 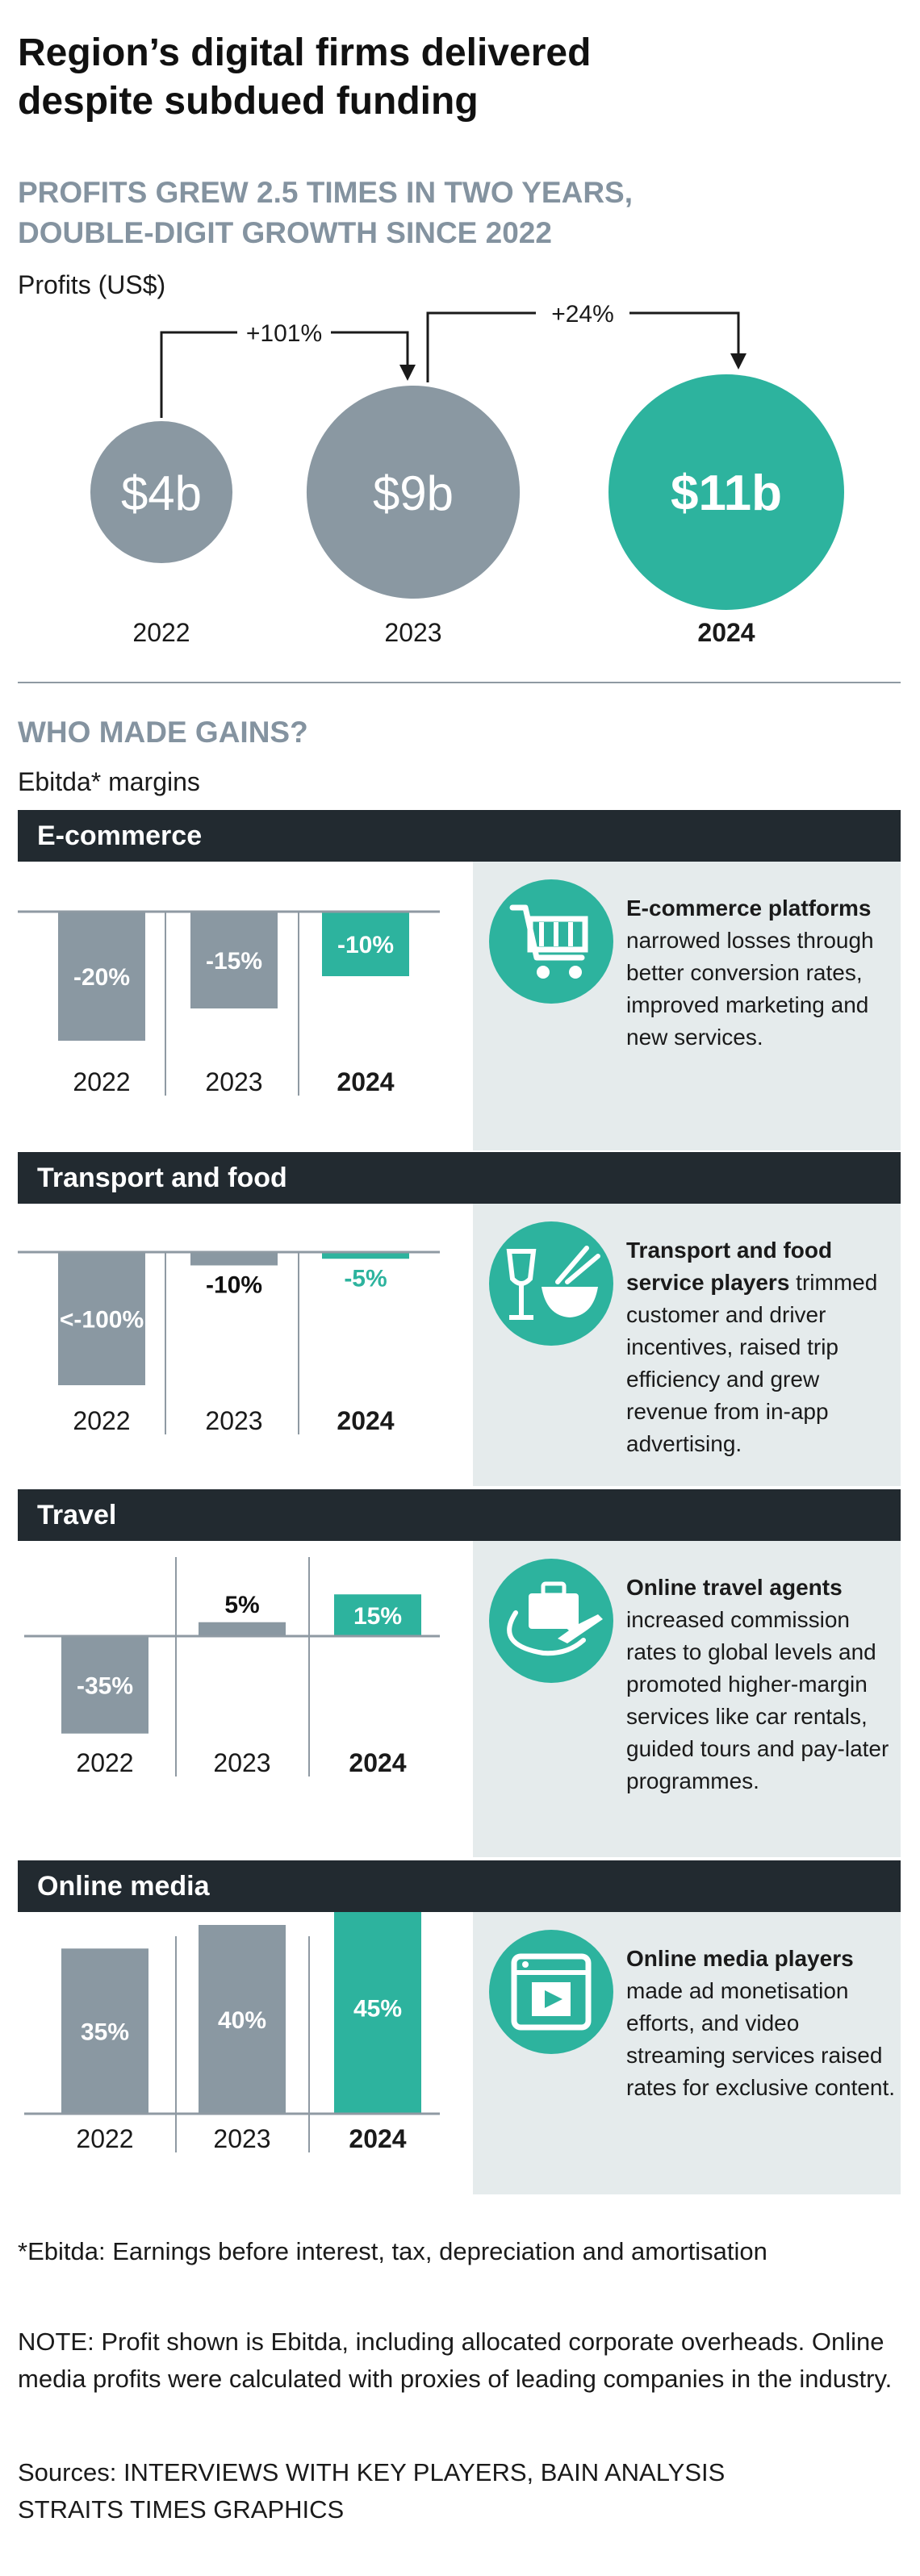 I want to click on title-line-2: despite subdued funding, so click(x=248, y=101).